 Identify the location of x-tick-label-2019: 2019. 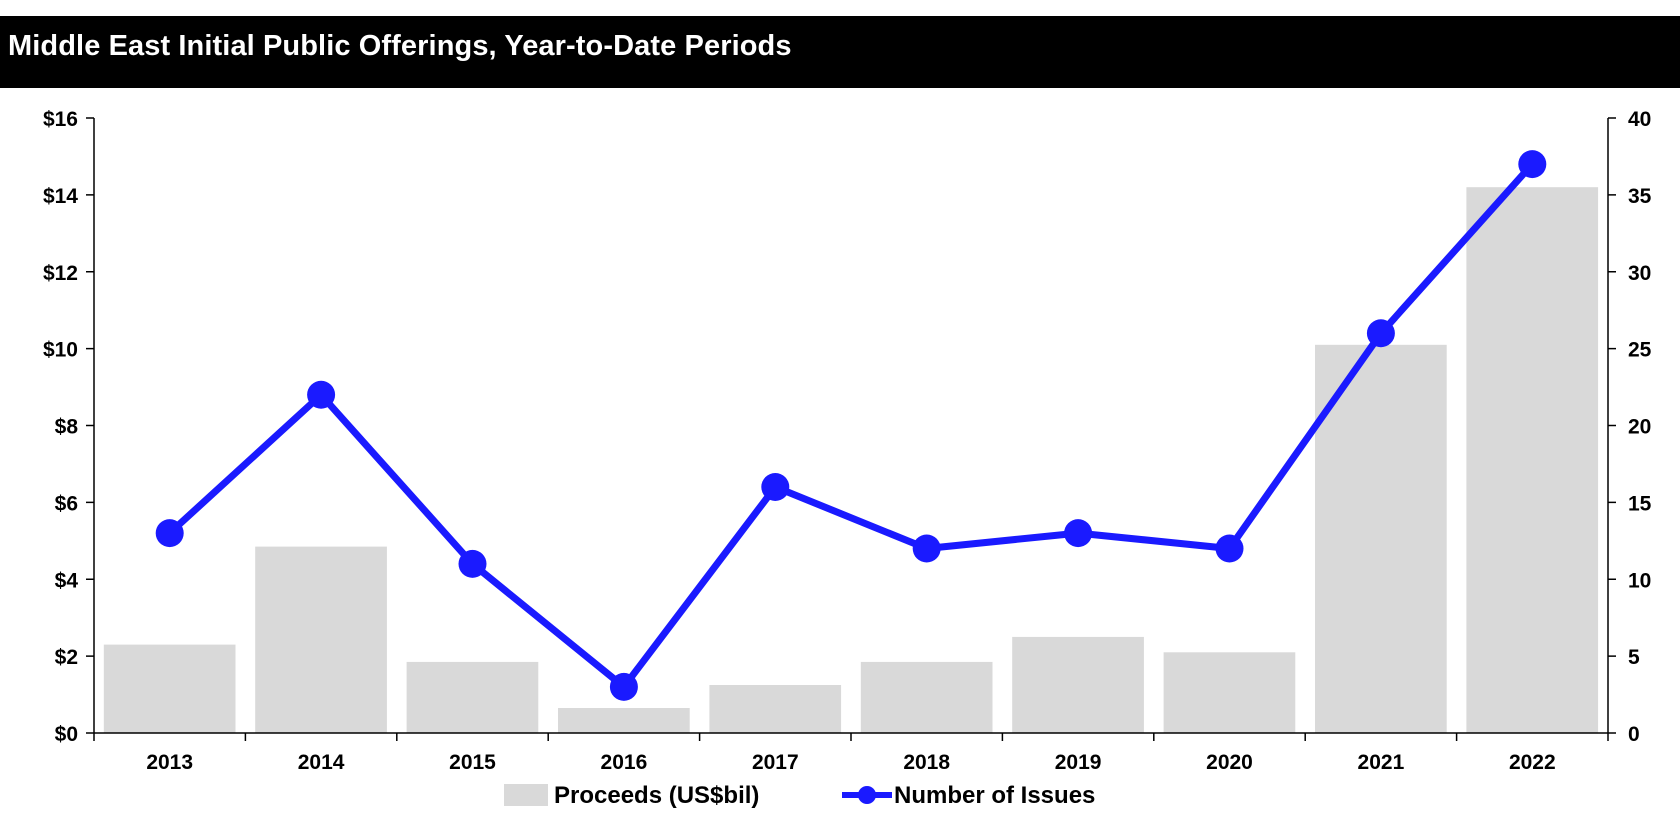
(1078, 762).